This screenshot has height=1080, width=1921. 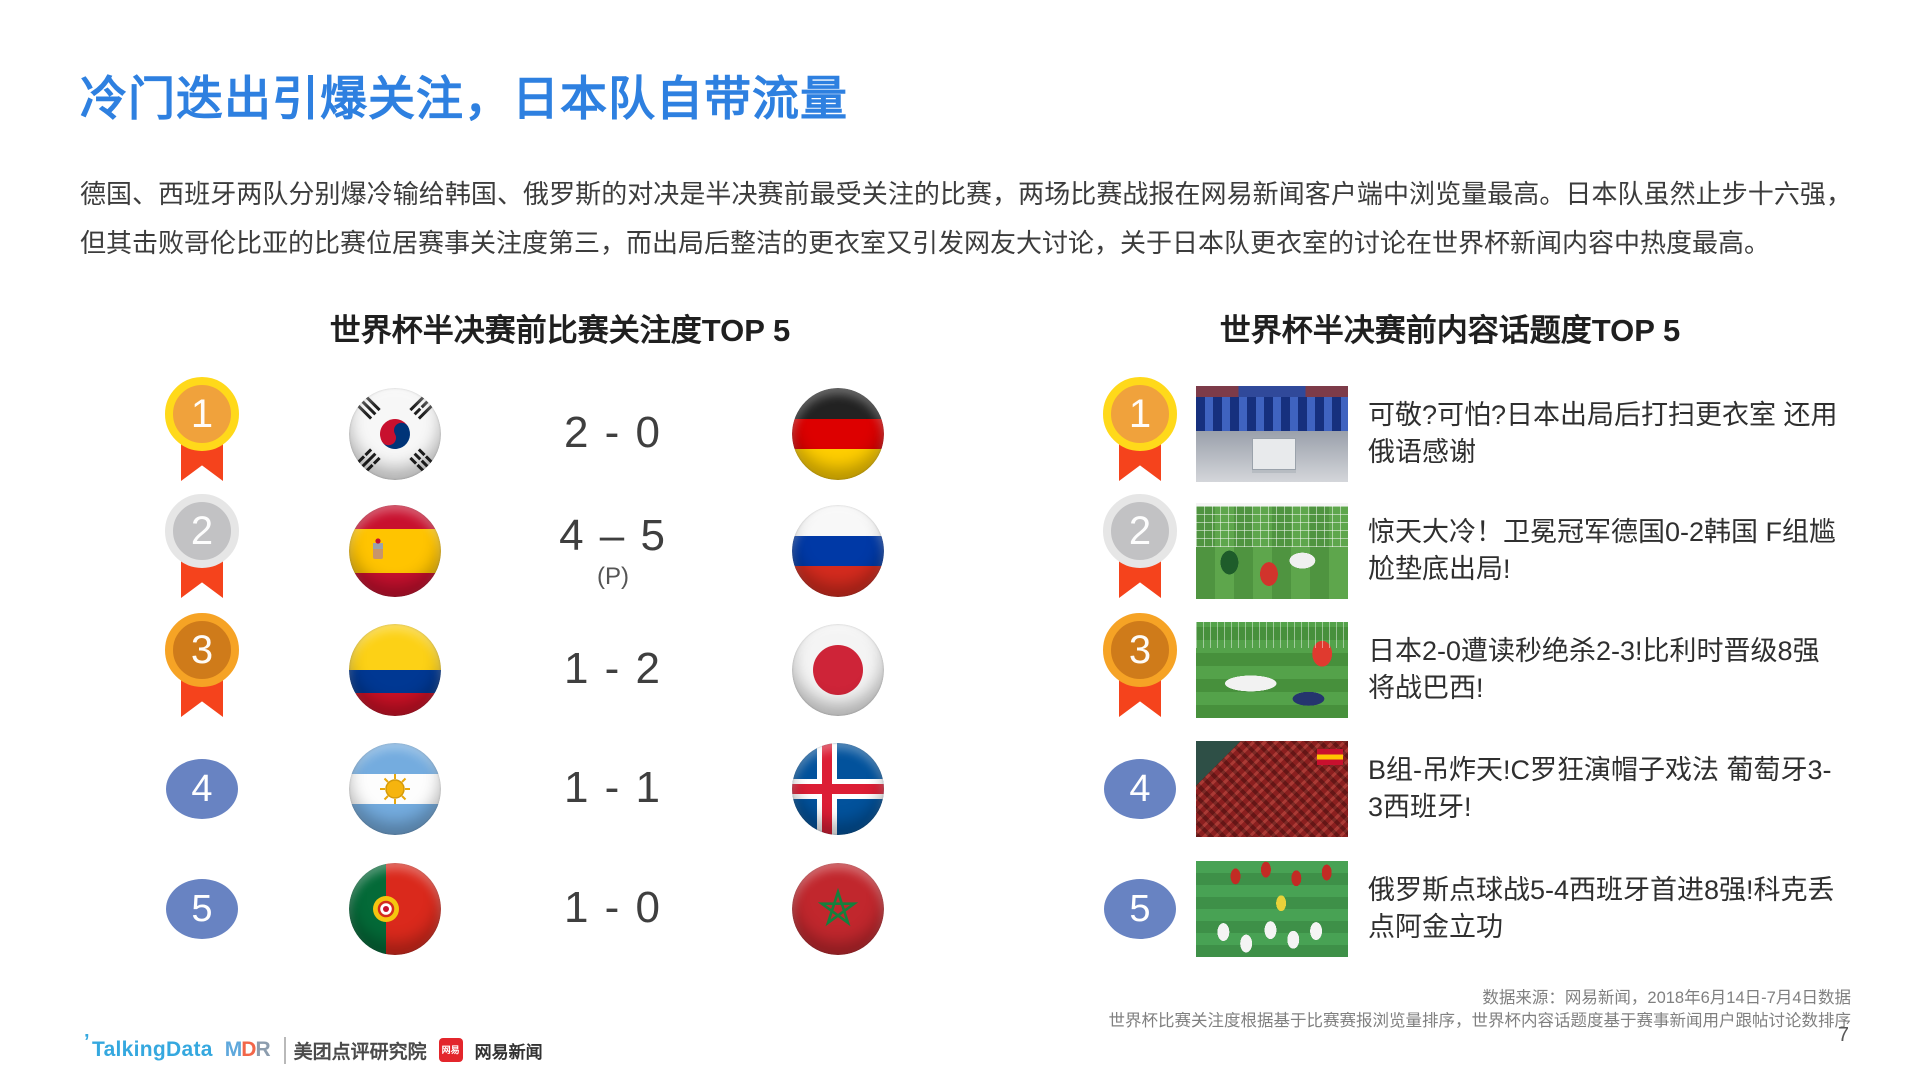 I want to click on topic-row: 5 俄罗斯点球战5-4西班牙首进8强!科克丢点阿金立功, so click(x=960, y=909).